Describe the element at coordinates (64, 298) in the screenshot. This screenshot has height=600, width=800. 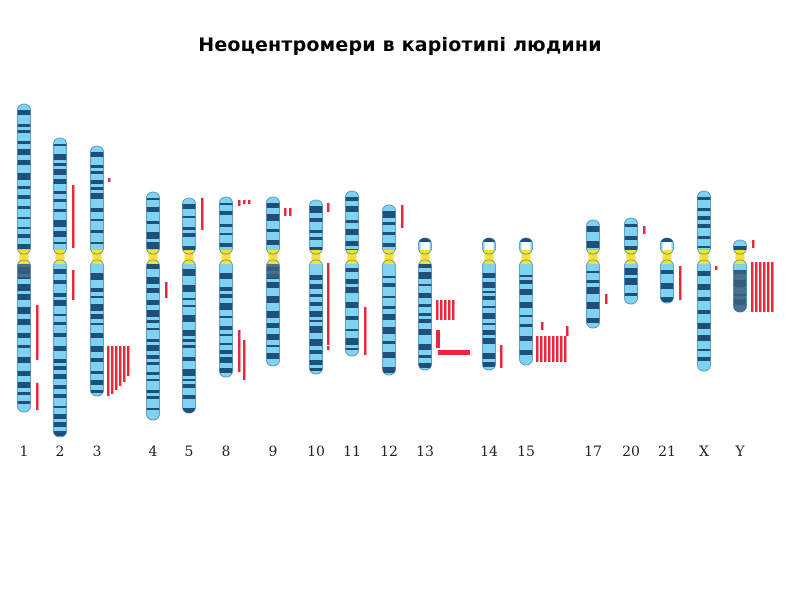
I see `chromosome-2: 2` at that location.